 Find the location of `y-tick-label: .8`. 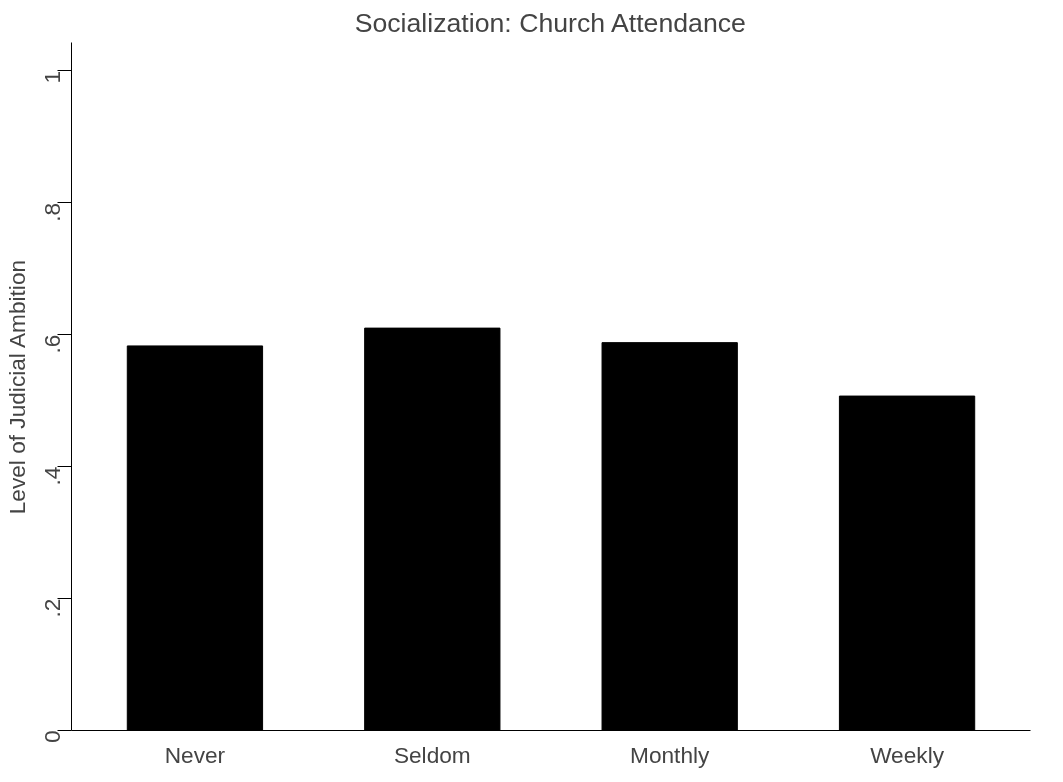

y-tick-label: .8 is located at coordinates (52, 212).